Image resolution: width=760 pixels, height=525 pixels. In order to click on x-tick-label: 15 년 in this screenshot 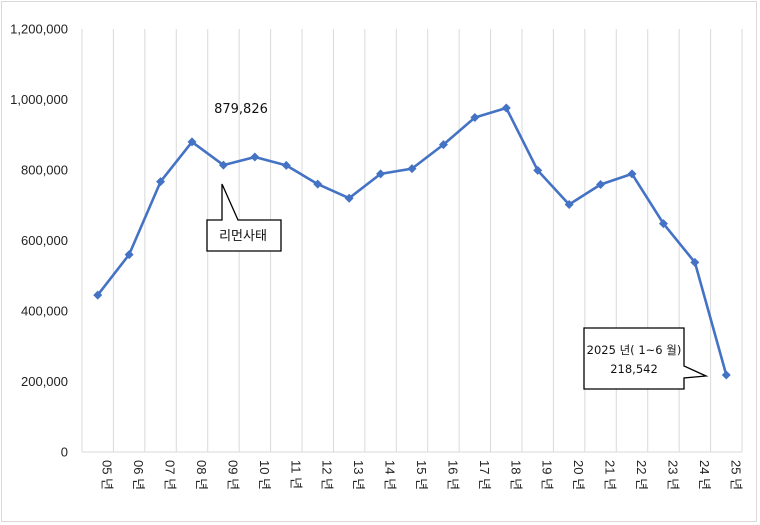, I will do `click(421, 475)`.